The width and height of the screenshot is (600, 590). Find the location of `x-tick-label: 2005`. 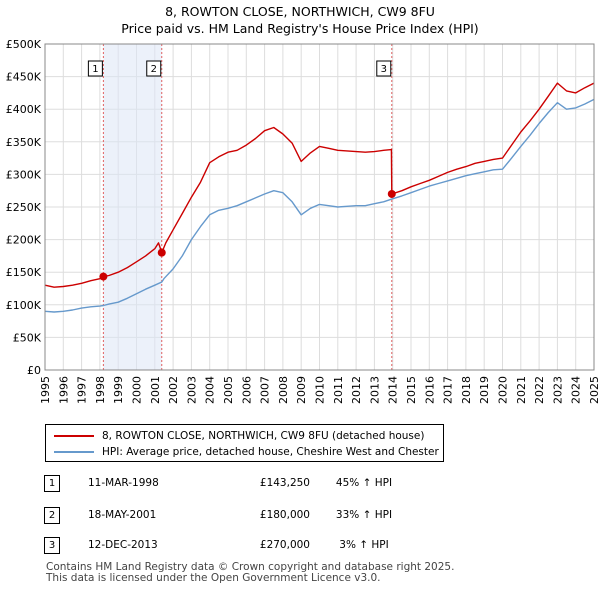

x-tick-label: 2005 is located at coordinates (228, 390).